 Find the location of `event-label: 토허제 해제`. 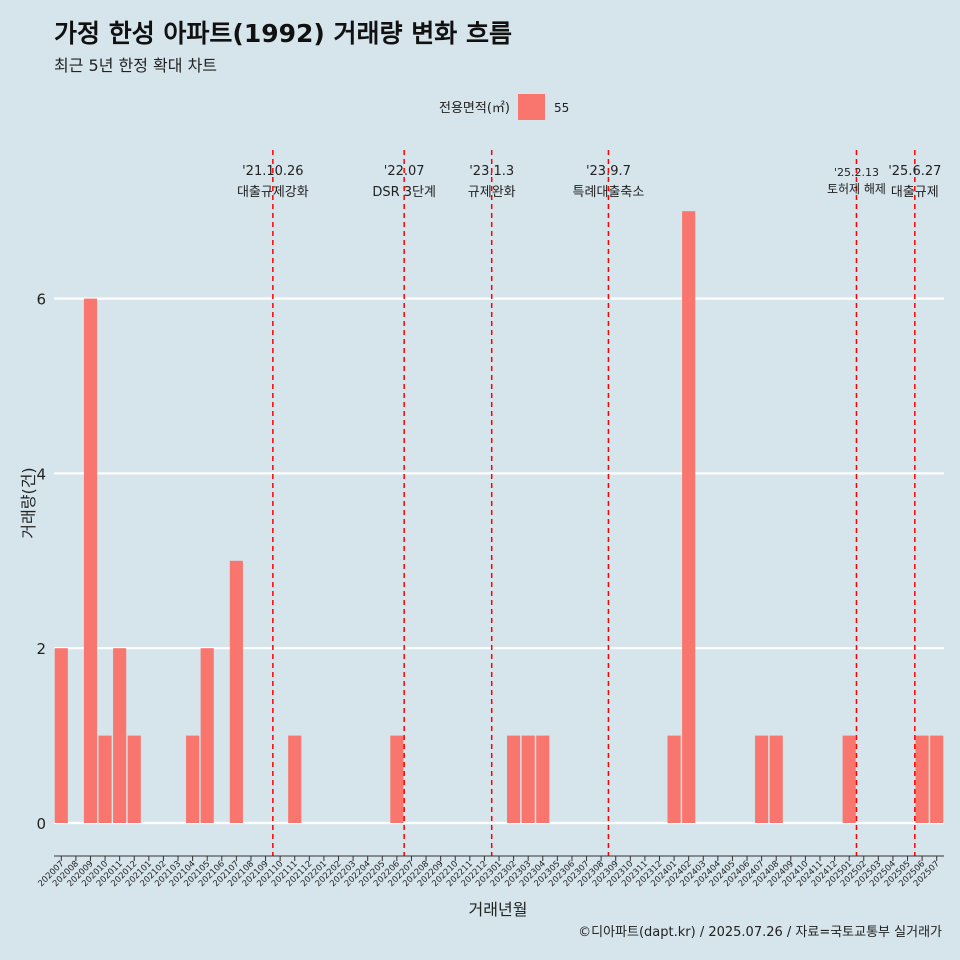

event-label: 토허제 해제 is located at coordinates (856, 189).